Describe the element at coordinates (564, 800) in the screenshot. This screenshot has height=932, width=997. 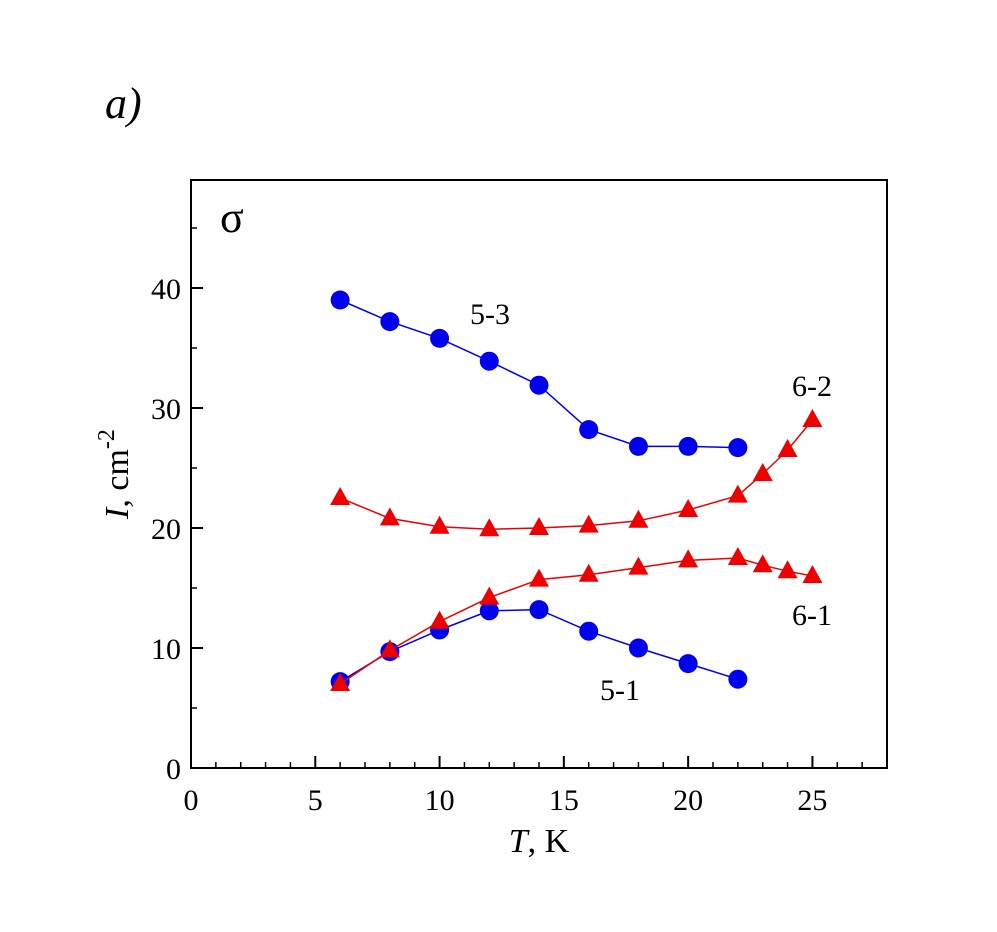
I see `x-tick-label: 15` at that location.